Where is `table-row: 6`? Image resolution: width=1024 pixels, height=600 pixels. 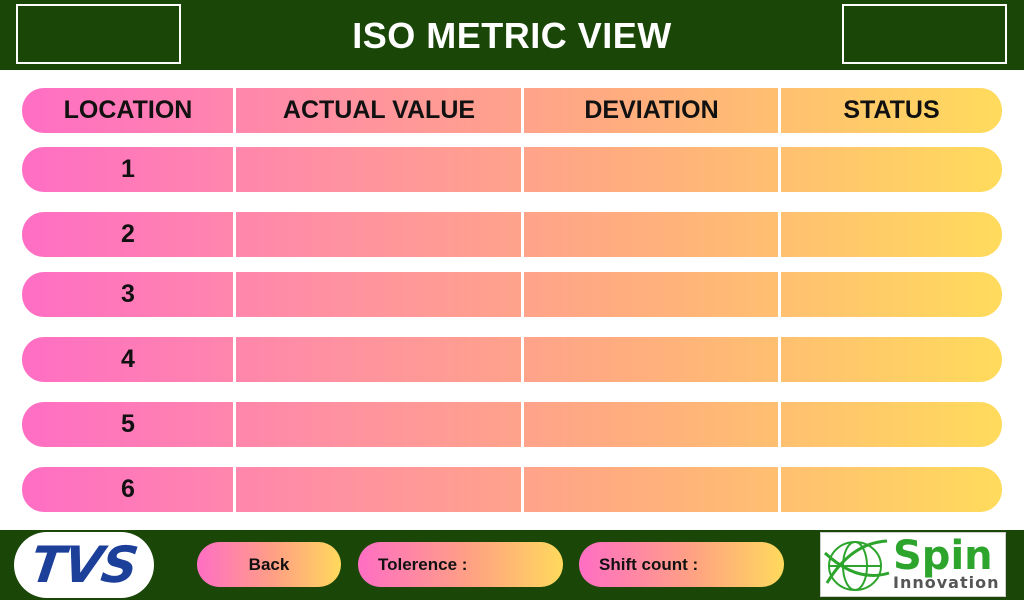 table-row: 6 is located at coordinates (512, 489).